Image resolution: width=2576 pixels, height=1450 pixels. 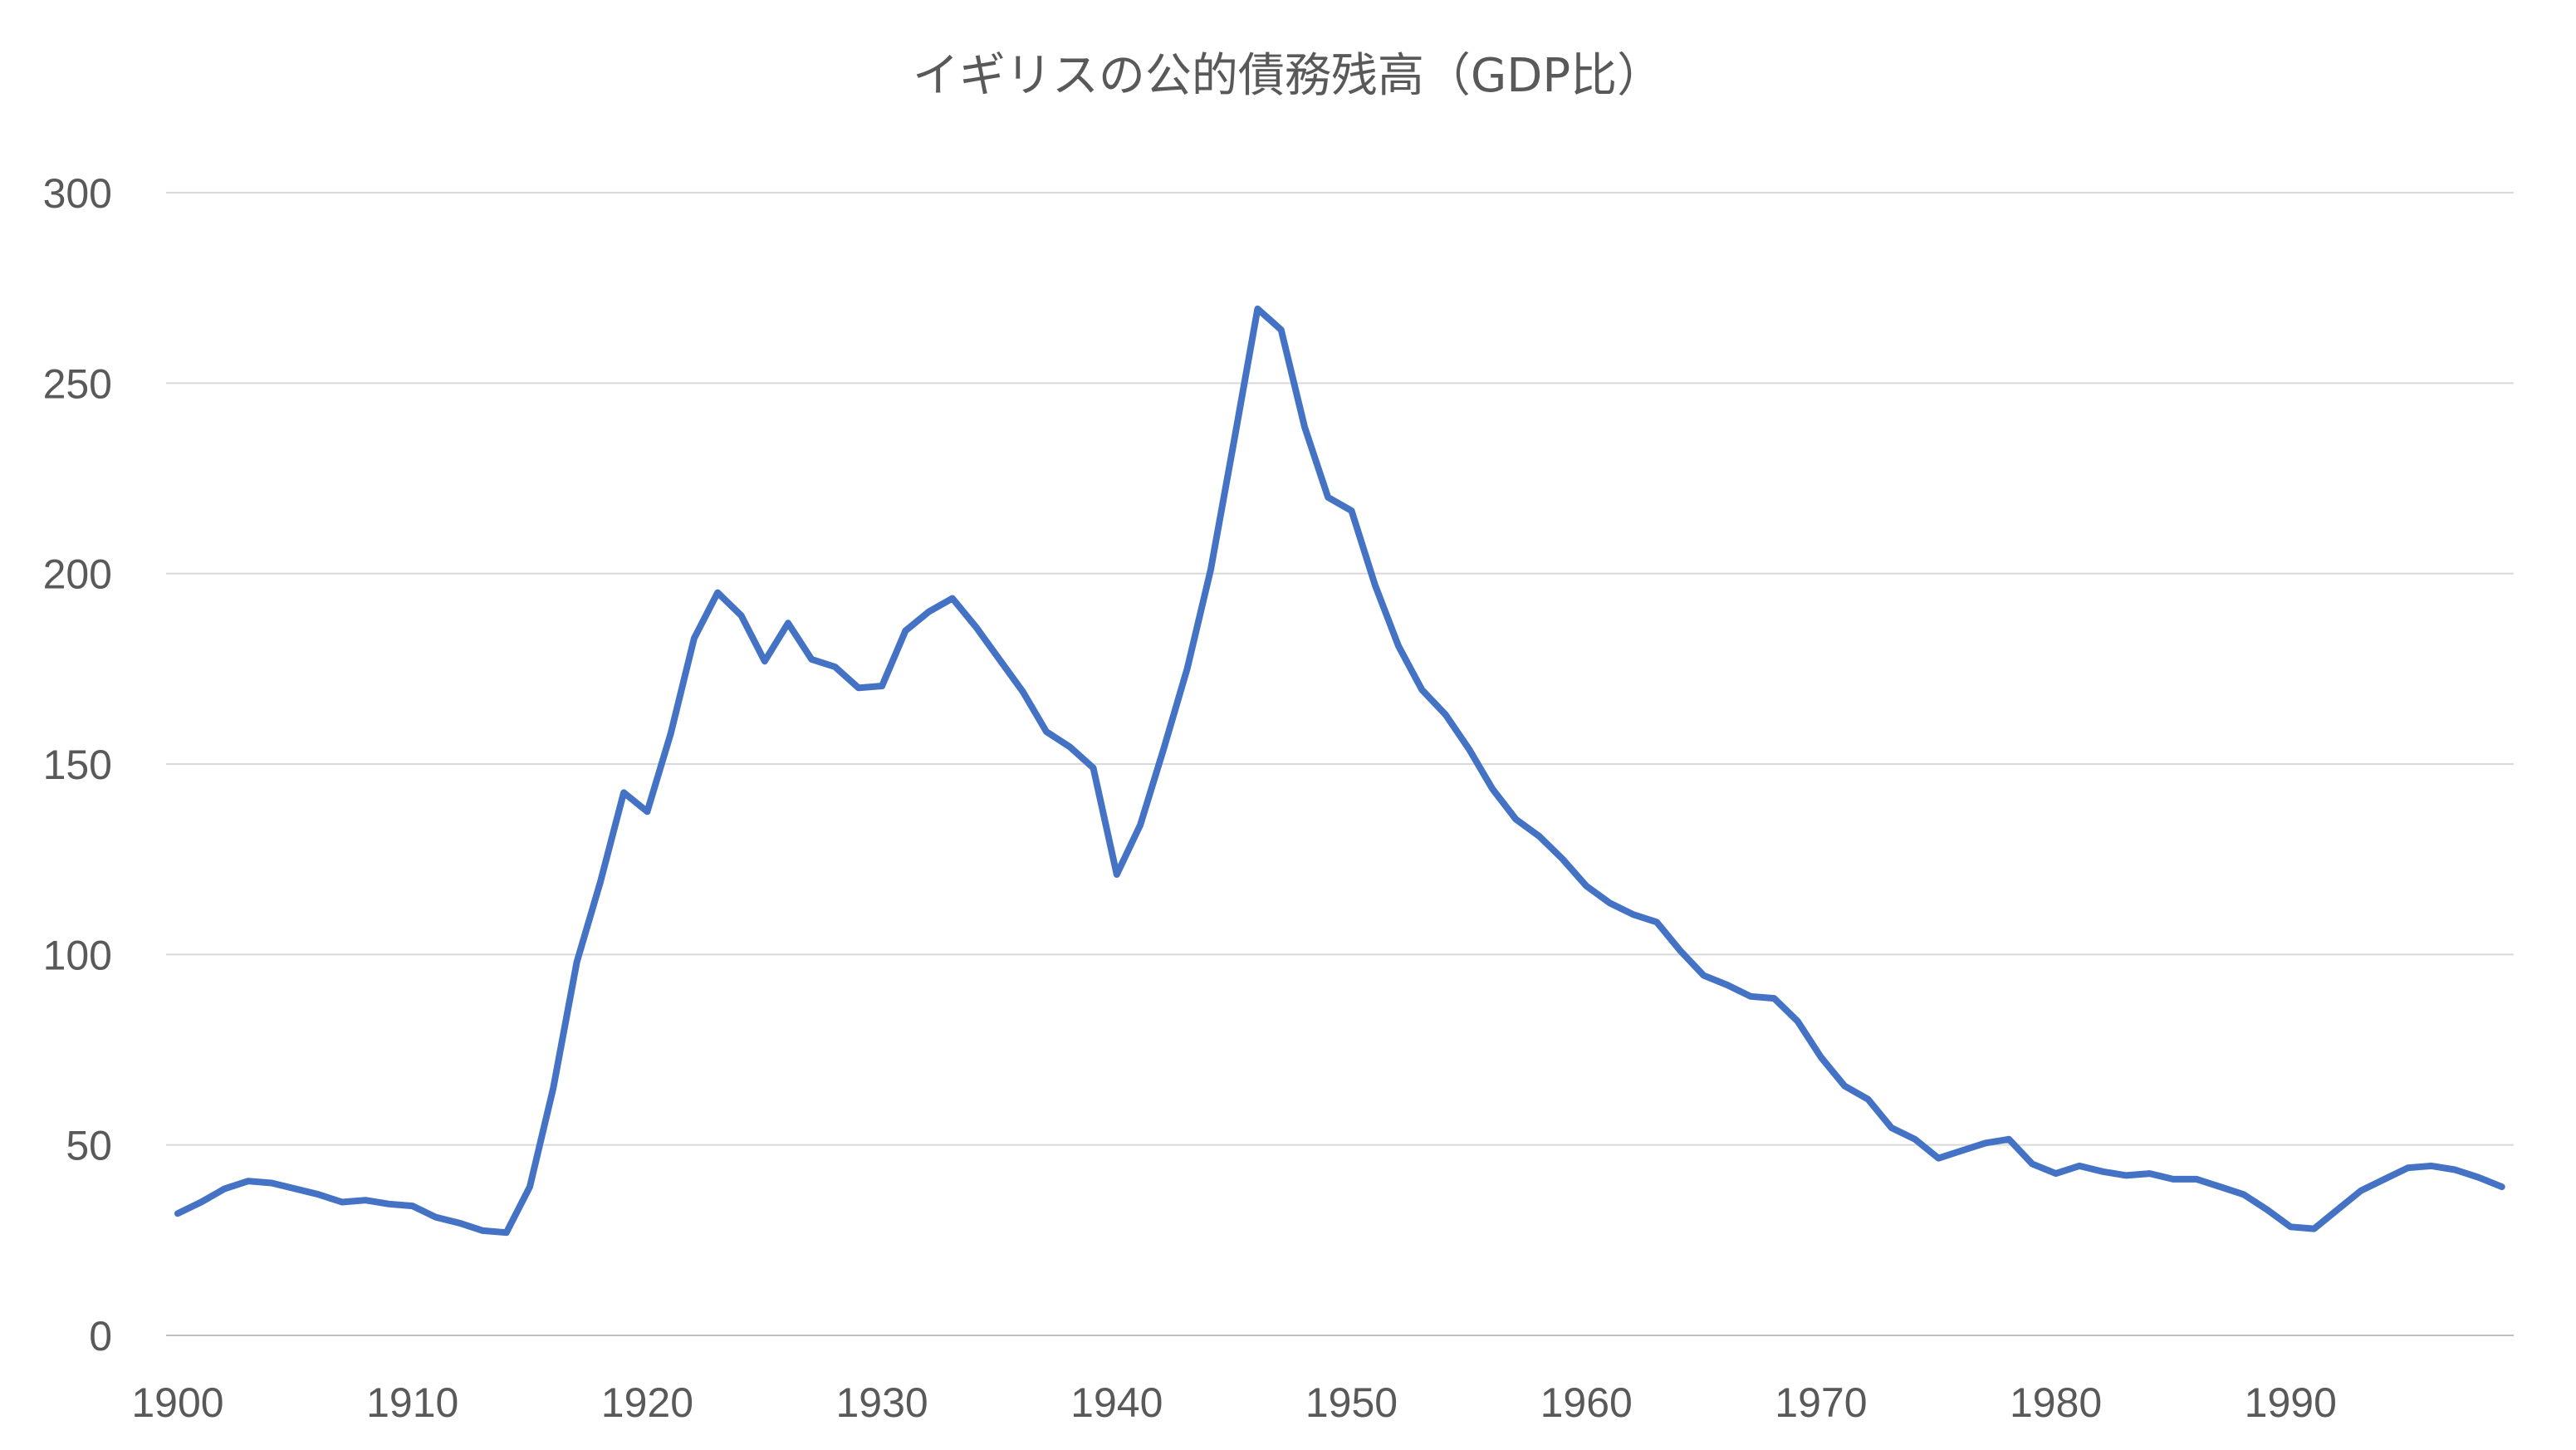 What do you see at coordinates (89, 1146) in the screenshot?
I see `y-tick-label: 50` at bounding box center [89, 1146].